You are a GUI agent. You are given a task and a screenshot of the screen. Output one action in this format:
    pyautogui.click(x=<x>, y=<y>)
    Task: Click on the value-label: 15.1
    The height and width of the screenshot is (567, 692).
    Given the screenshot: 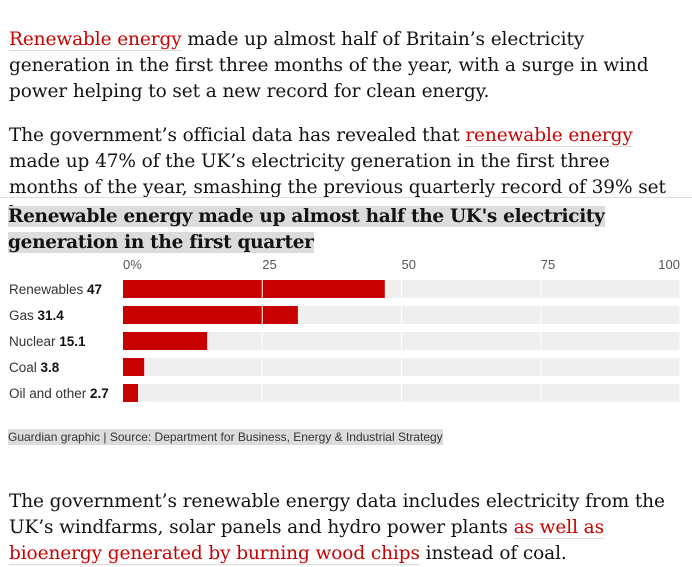 What is the action you would take?
    pyautogui.click(x=72, y=341)
    